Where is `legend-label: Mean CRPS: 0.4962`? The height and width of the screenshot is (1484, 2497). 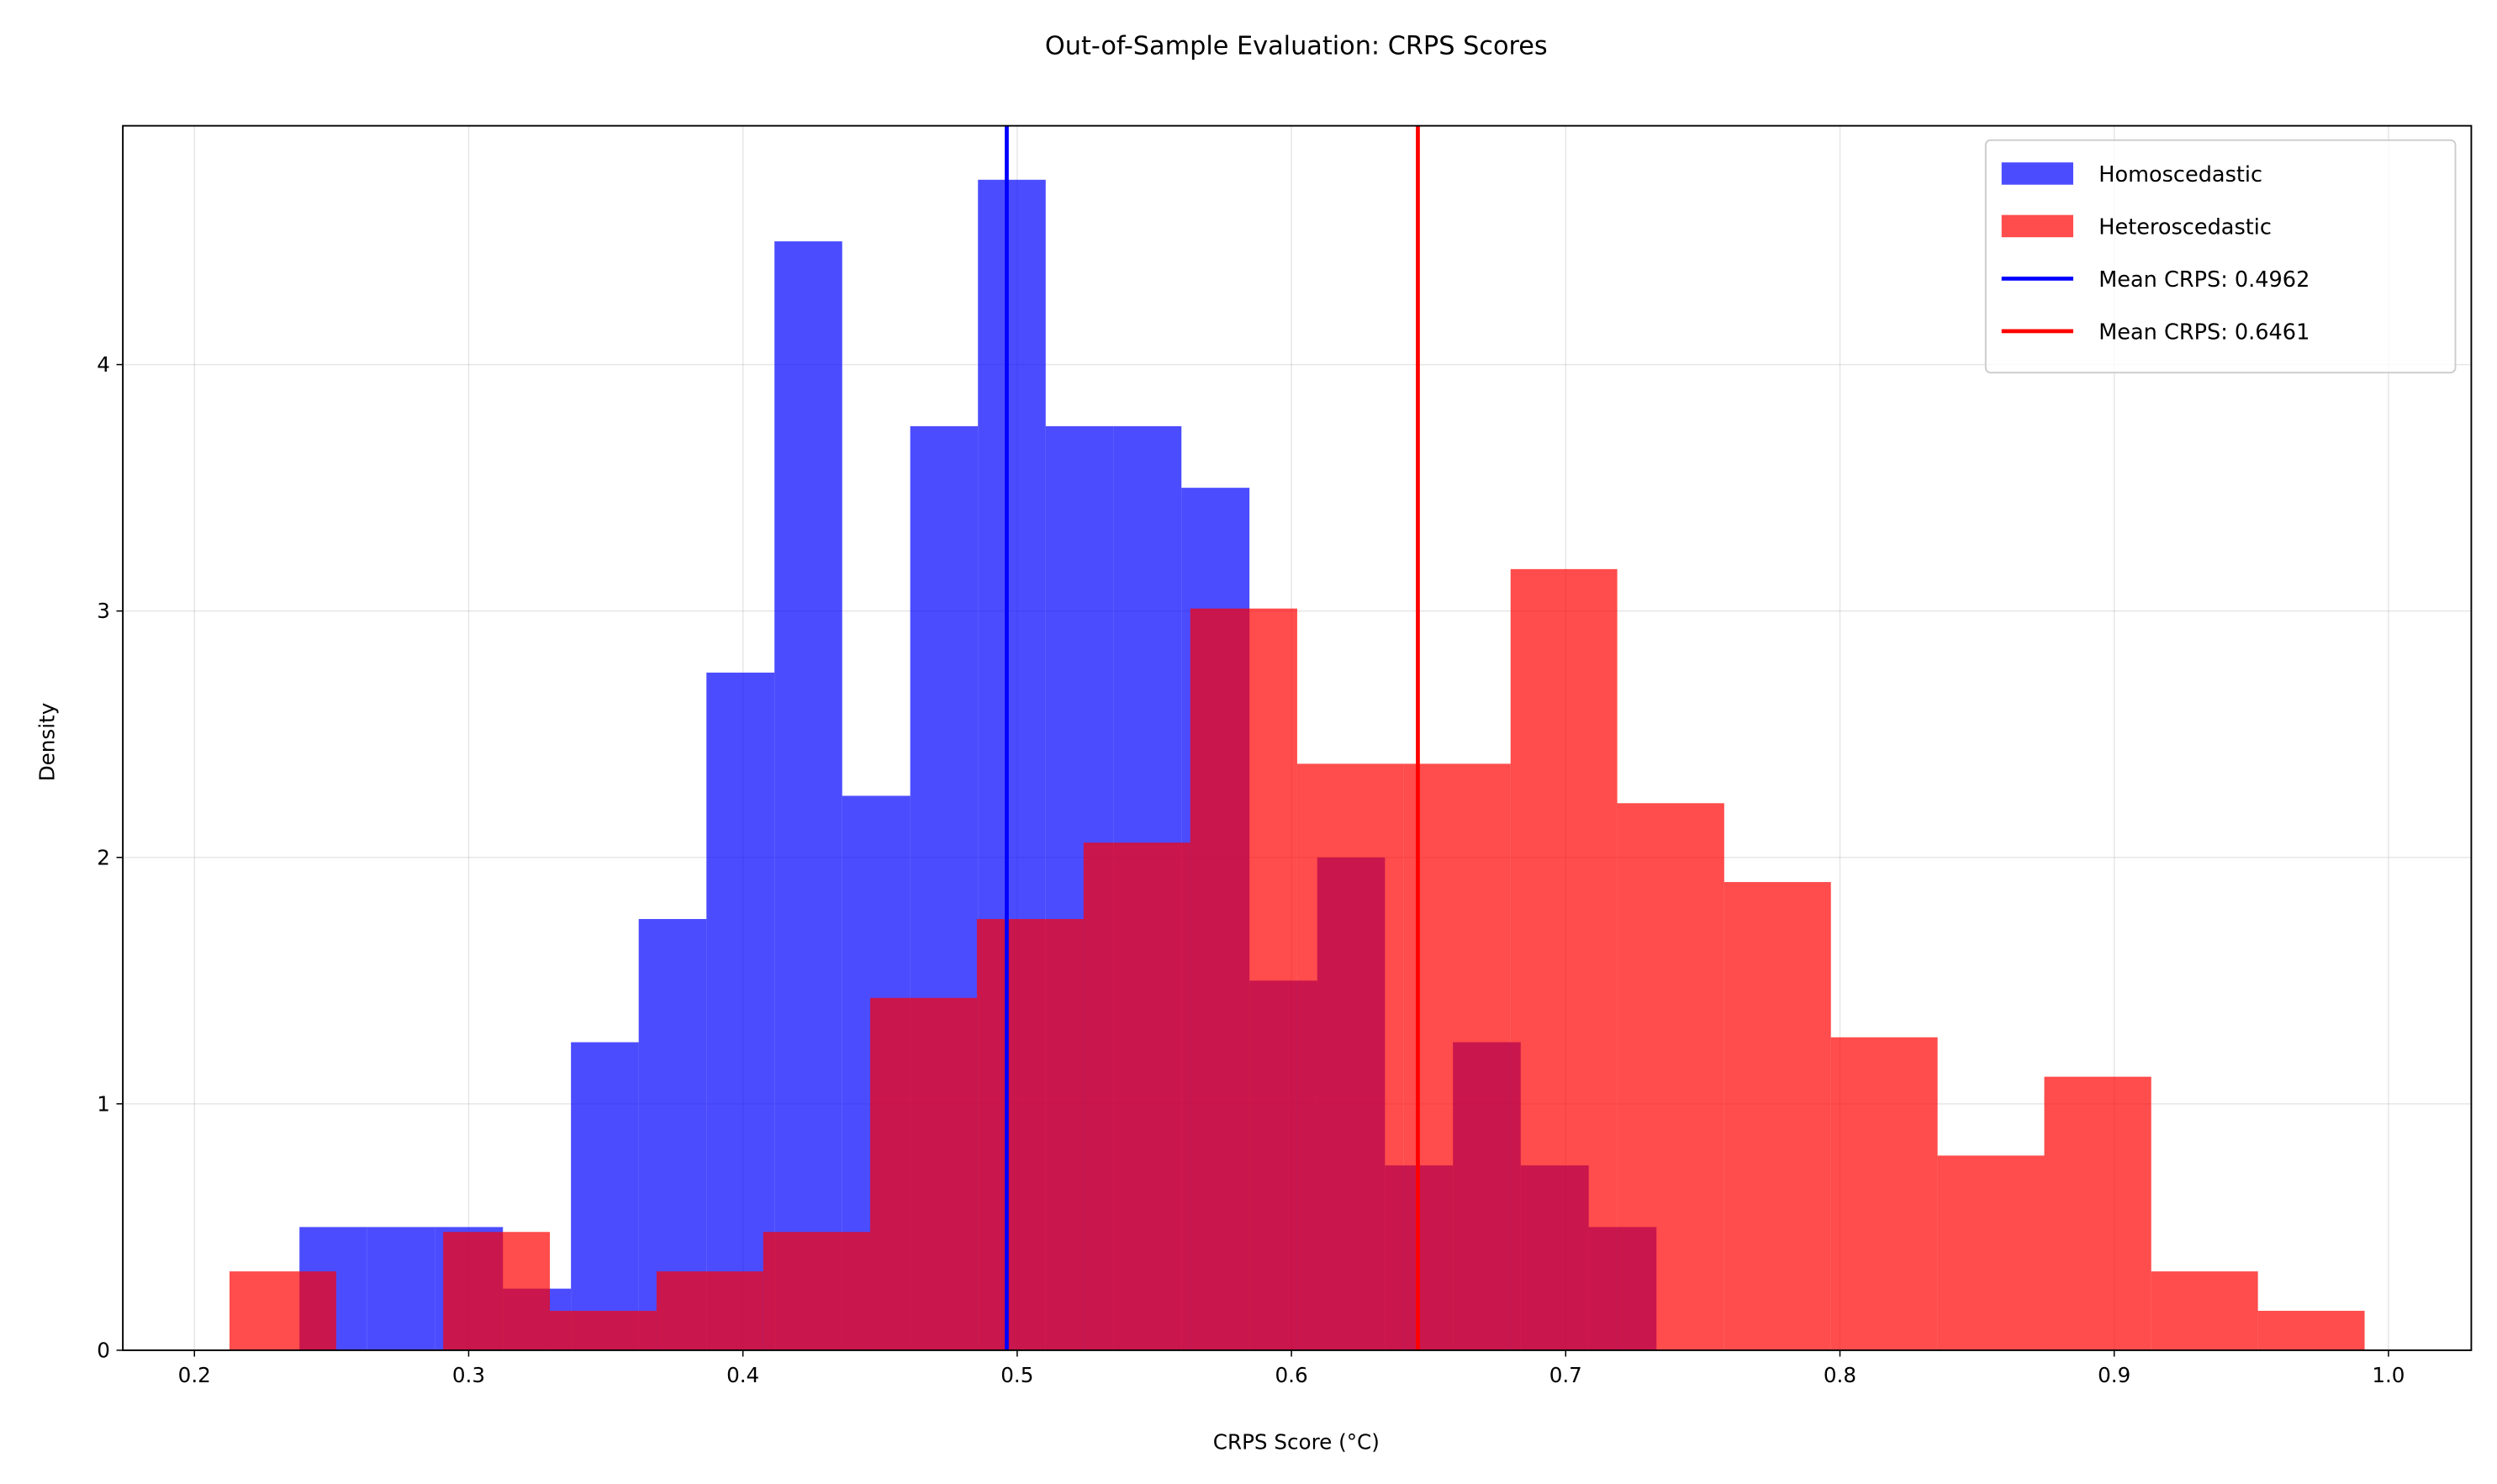
legend-label: Mean CRPS: 0.4962 is located at coordinates (2204, 280).